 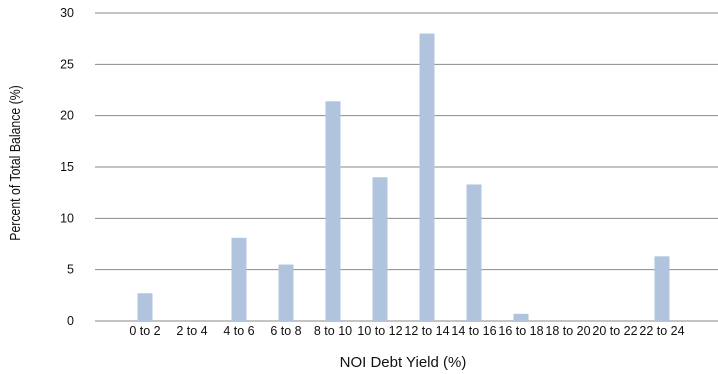 I want to click on x-tick-label: 0 to 2, so click(x=144, y=331).